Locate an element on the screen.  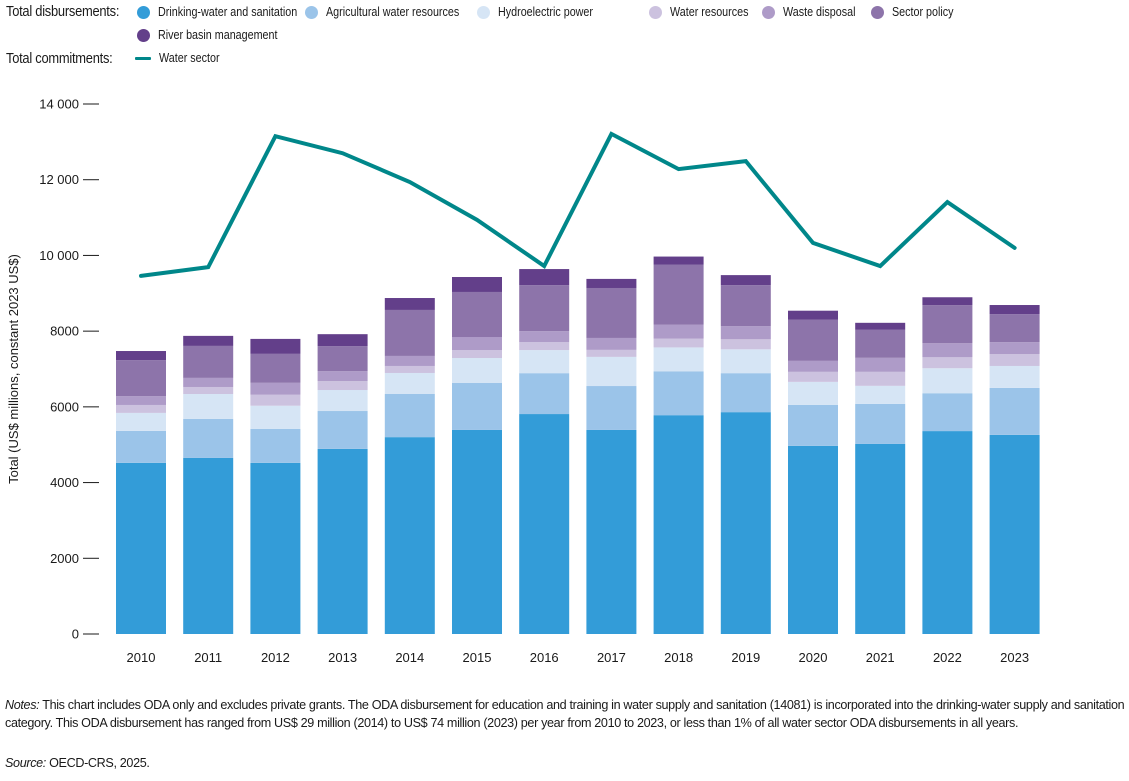
bar-segment-river-basin-management-2010 is located at coordinates (141, 356).